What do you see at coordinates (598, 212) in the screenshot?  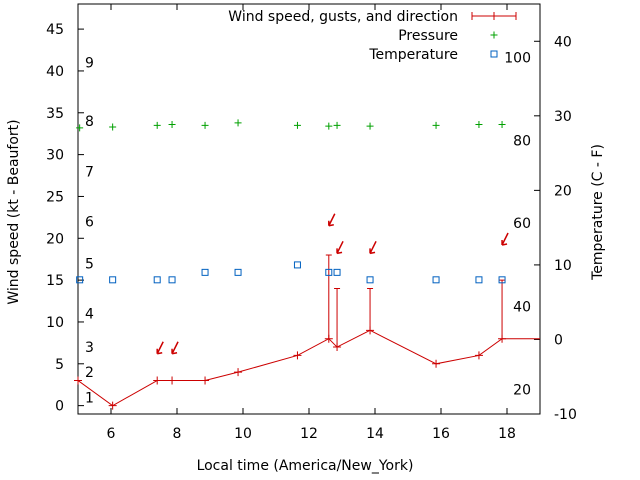 I see `y2-axis-title: Temperature (C - F)` at bounding box center [598, 212].